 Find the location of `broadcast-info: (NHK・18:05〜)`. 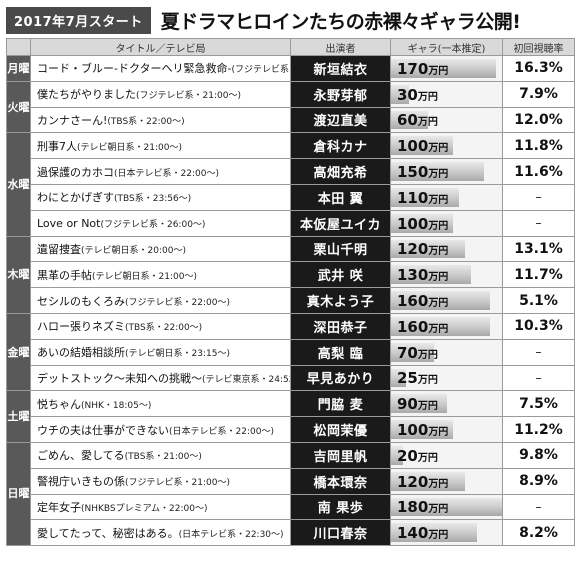

broadcast-info: (NHK・18:05〜) is located at coordinates (116, 405).